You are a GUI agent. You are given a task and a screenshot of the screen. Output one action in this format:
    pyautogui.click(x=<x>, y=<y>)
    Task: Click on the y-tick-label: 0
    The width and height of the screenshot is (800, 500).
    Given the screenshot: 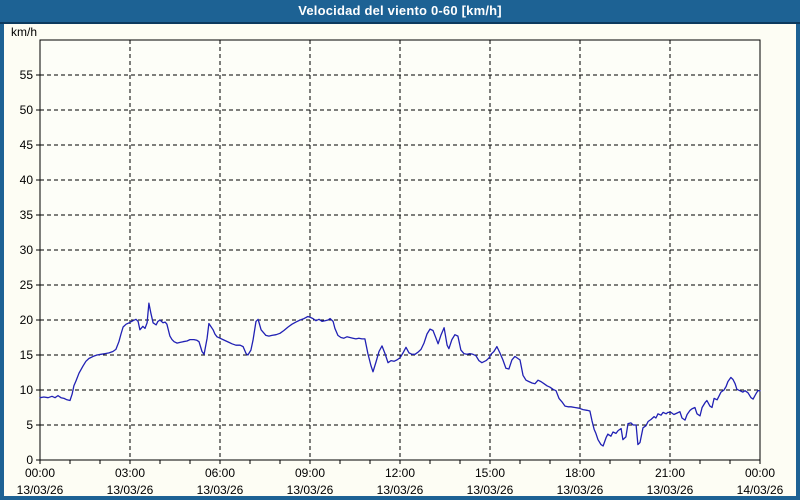 What is the action you would take?
    pyautogui.click(x=29, y=460)
    